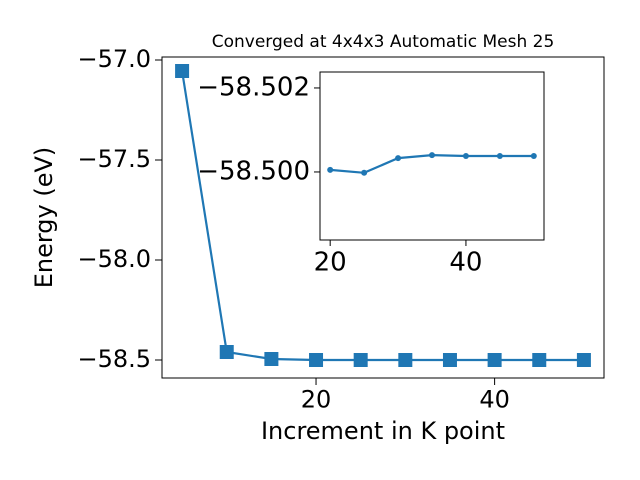 The image size is (640, 480). Describe the element at coordinates (114, 59) in the screenshot. I see `y-tick-label: −57.0` at that location.